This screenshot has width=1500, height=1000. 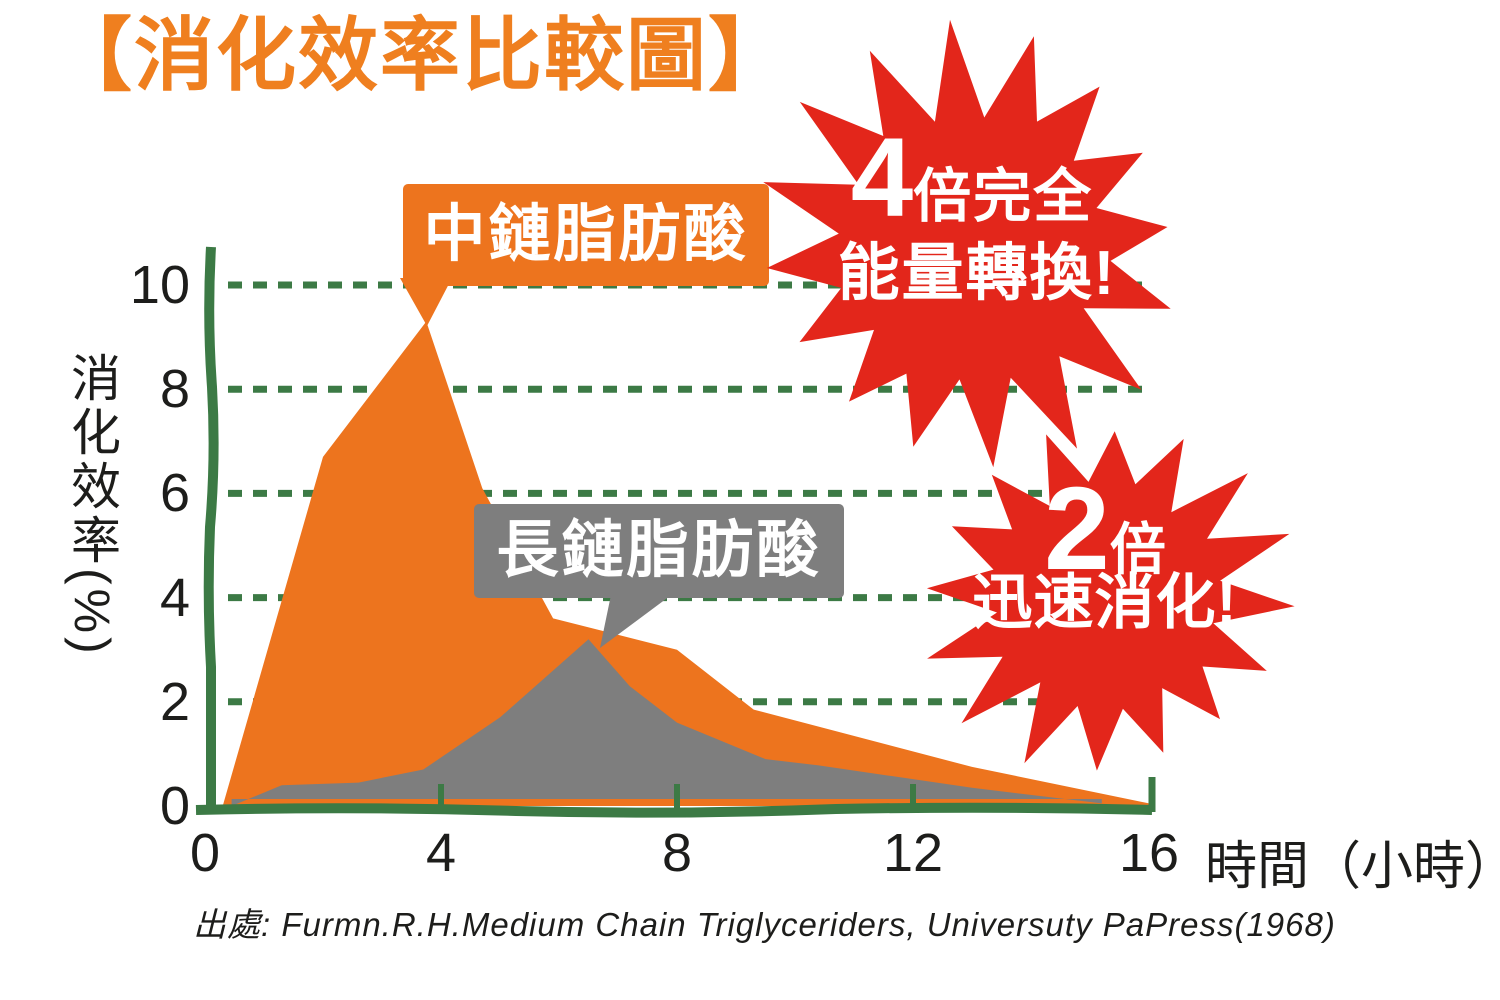 What do you see at coordinates (159, 285) in the screenshot?
I see `y-tick-label-10: 10` at bounding box center [159, 285].